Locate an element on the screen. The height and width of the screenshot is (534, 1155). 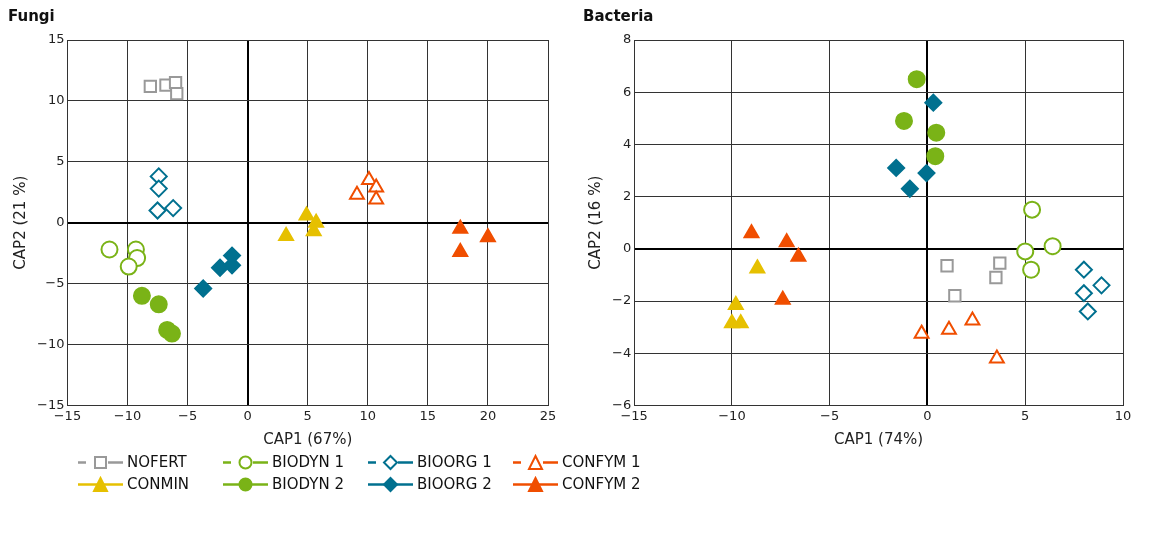
y-axis-title: CAP2 (16 %) is located at coordinates (594, 222).